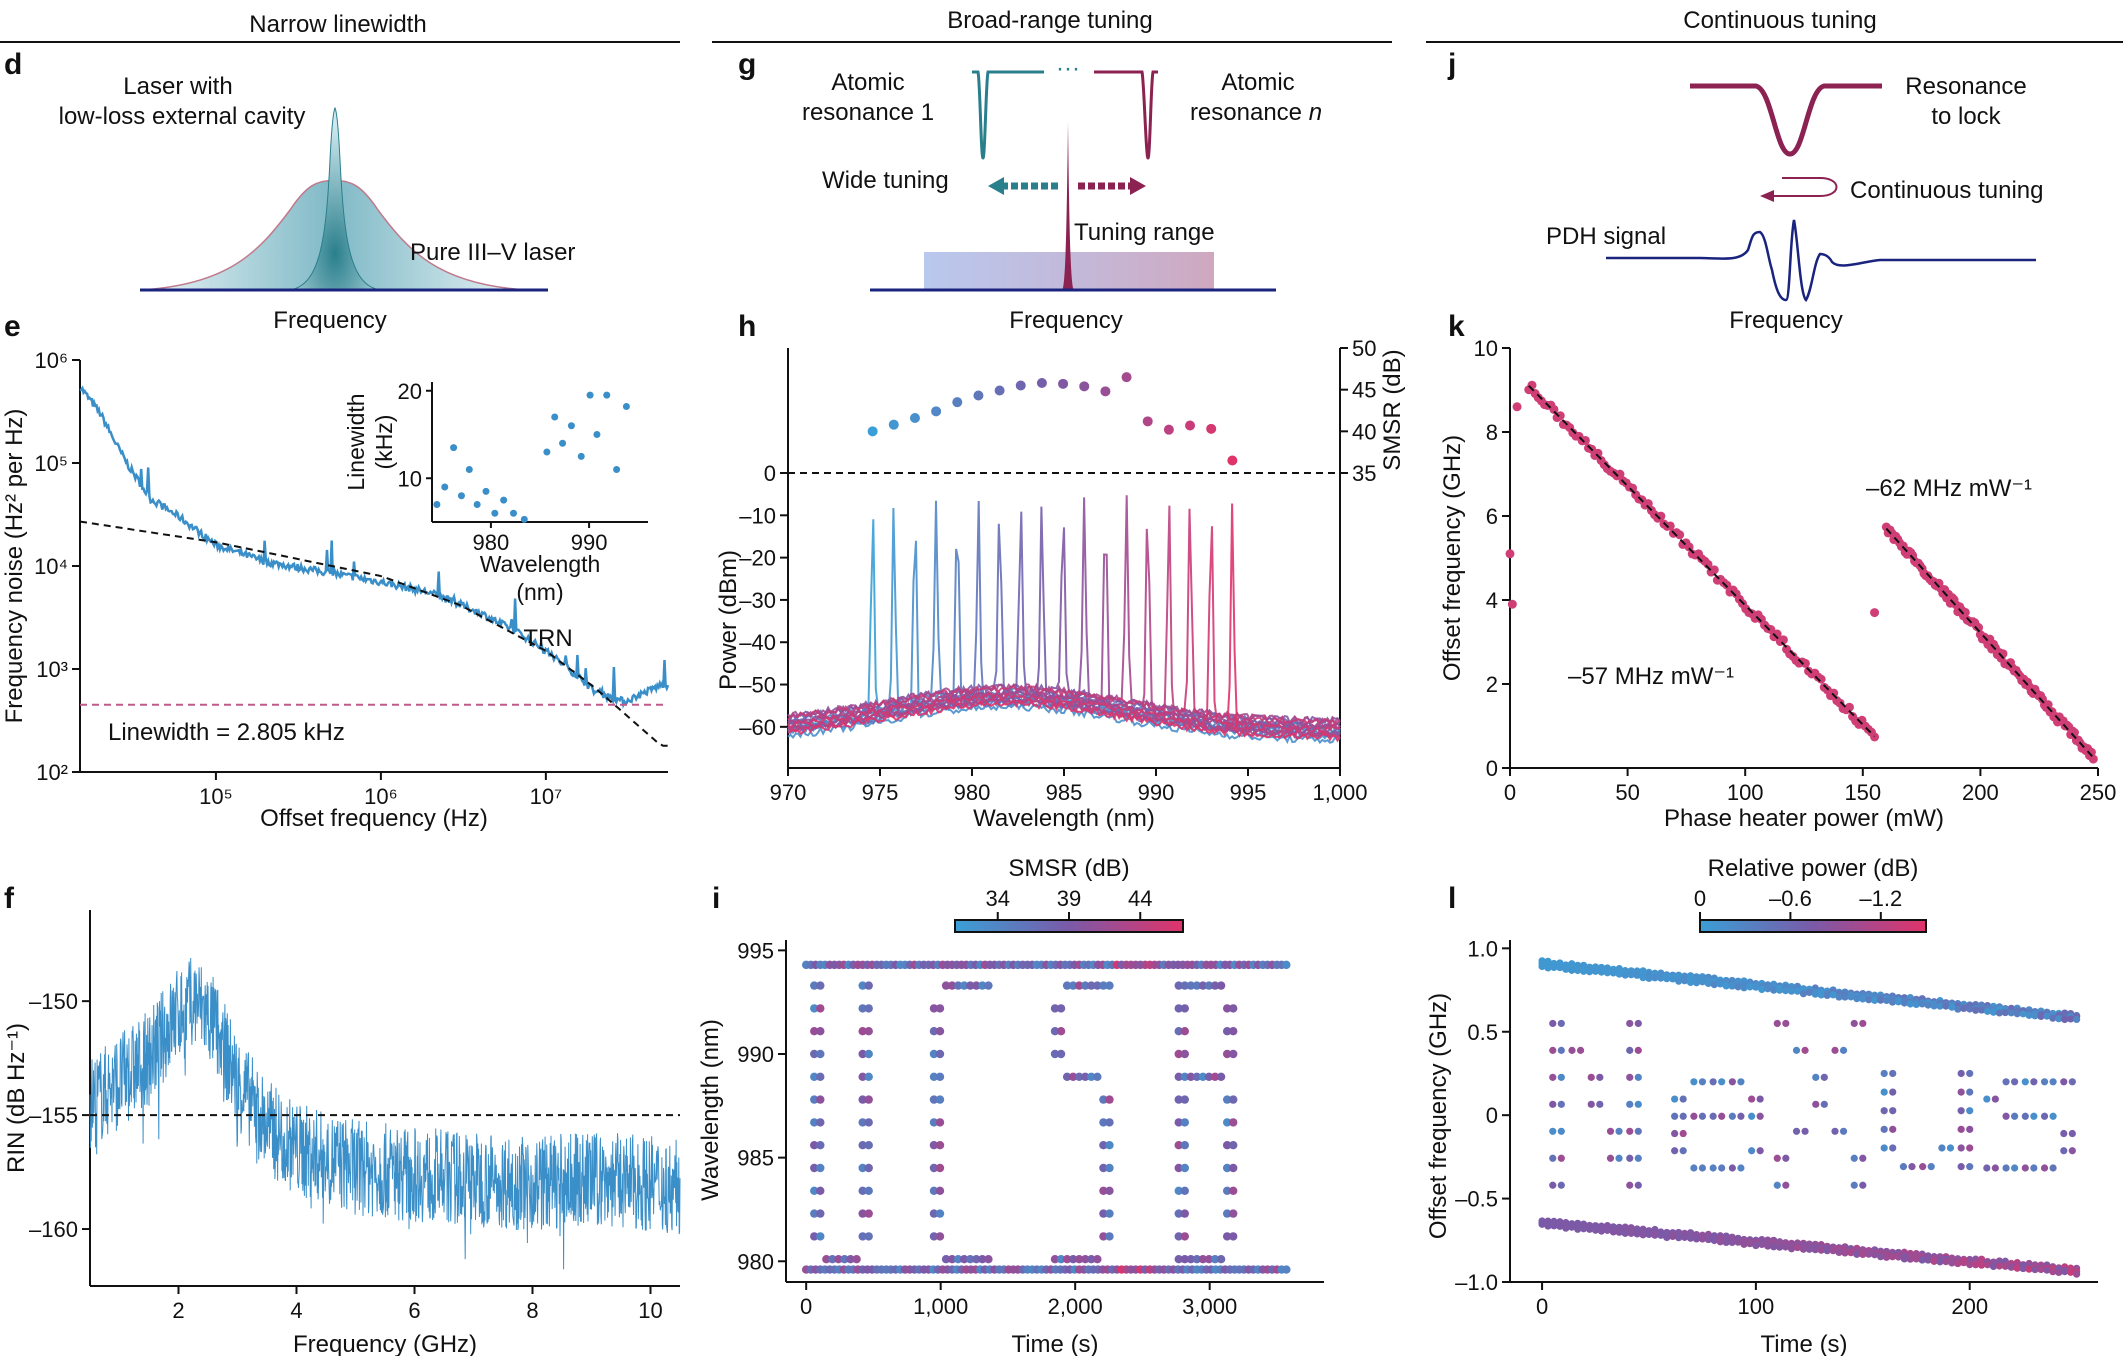 This screenshot has width=2123, height=1361. I want to click on y-tick-label: 6, so click(1492, 516).